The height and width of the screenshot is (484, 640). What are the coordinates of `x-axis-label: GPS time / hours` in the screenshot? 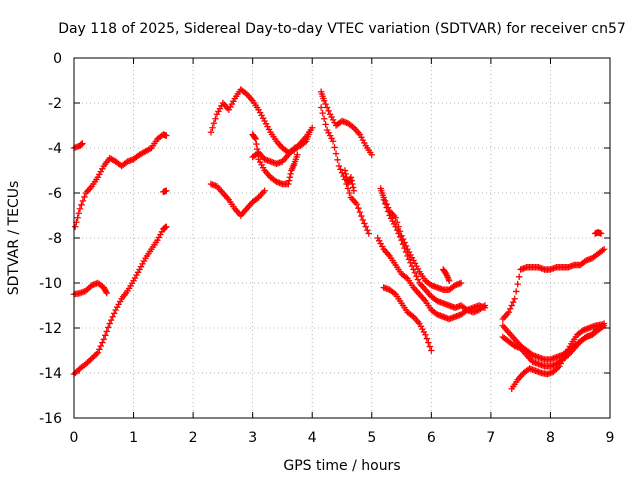 It's located at (341, 466).